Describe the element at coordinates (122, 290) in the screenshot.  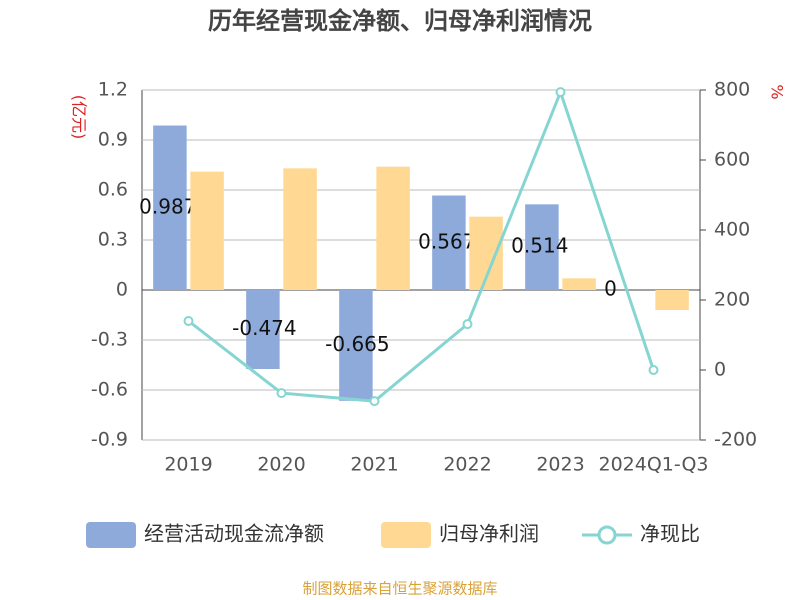
I see `y-tick-label: 0` at that location.